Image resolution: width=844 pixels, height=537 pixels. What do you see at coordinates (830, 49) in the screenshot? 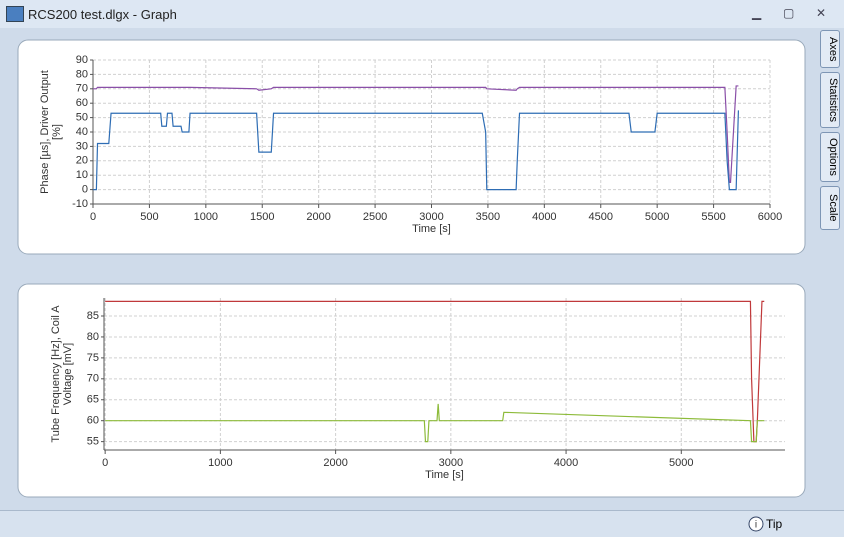
I see `axes-tab: Axes` at bounding box center [830, 49].